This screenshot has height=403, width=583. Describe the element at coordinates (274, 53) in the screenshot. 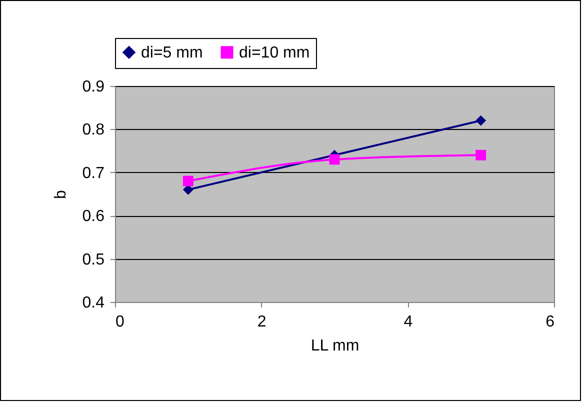

I see `legend-label: di=10 mm` at that location.